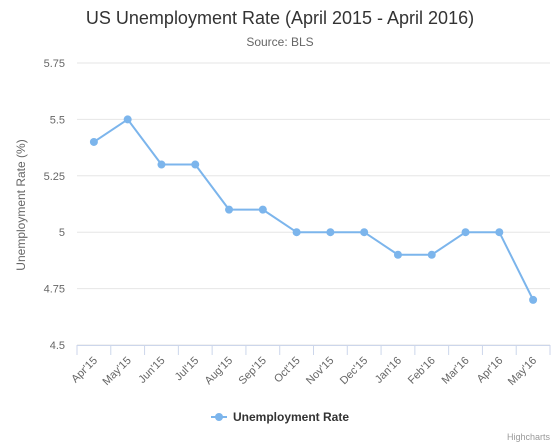 This screenshot has height=448, width=560. What do you see at coordinates (84, 370) in the screenshot?
I see `x-tick-label: Apr'15` at bounding box center [84, 370].